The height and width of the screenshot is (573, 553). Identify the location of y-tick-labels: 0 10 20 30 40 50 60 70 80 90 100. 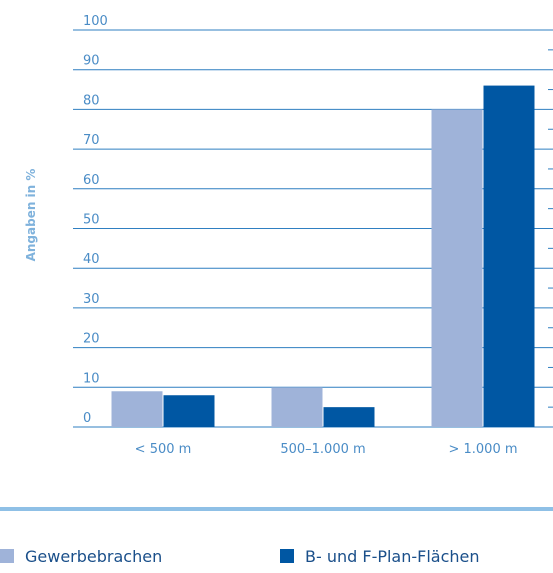
(95, 220).